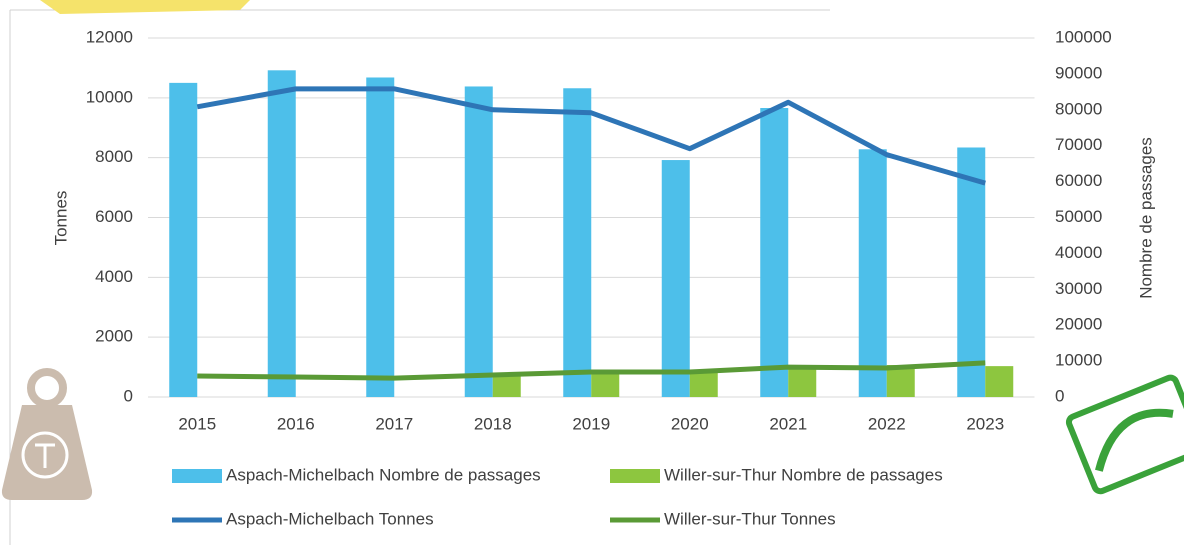 This screenshot has height=545, width=1184. What do you see at coordinates (383, 474) in the screenshot?
I see `legend-label: Aspach-Michelbach Nombre de passages` at bounding box center [383, 474].